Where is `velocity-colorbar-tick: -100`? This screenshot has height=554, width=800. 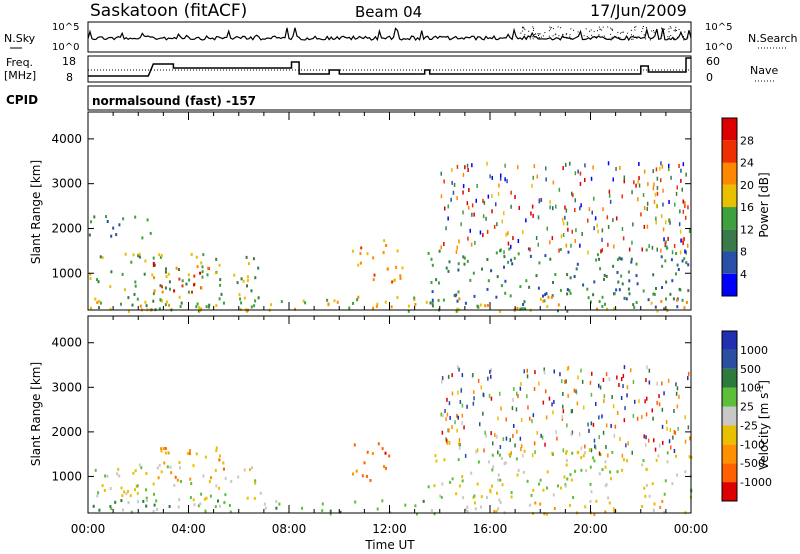 velocity-colorbar-tick: -100 is located at coordinates (752, 444).